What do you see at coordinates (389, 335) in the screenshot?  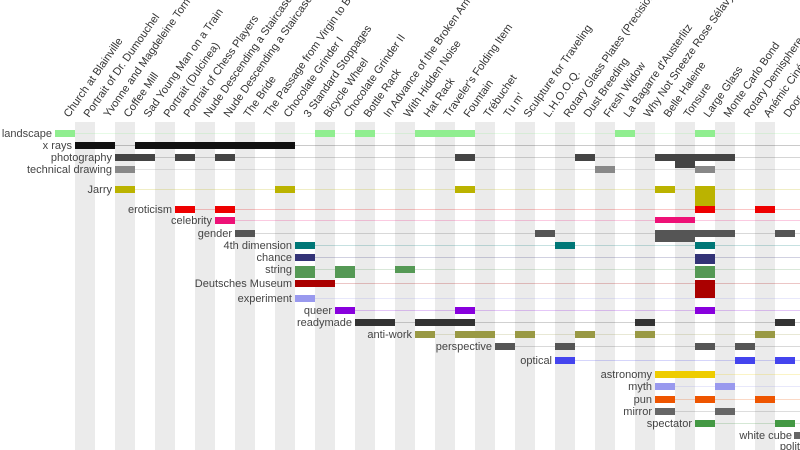 I see `row-label: anti-work` at bounding box center [389, 335].